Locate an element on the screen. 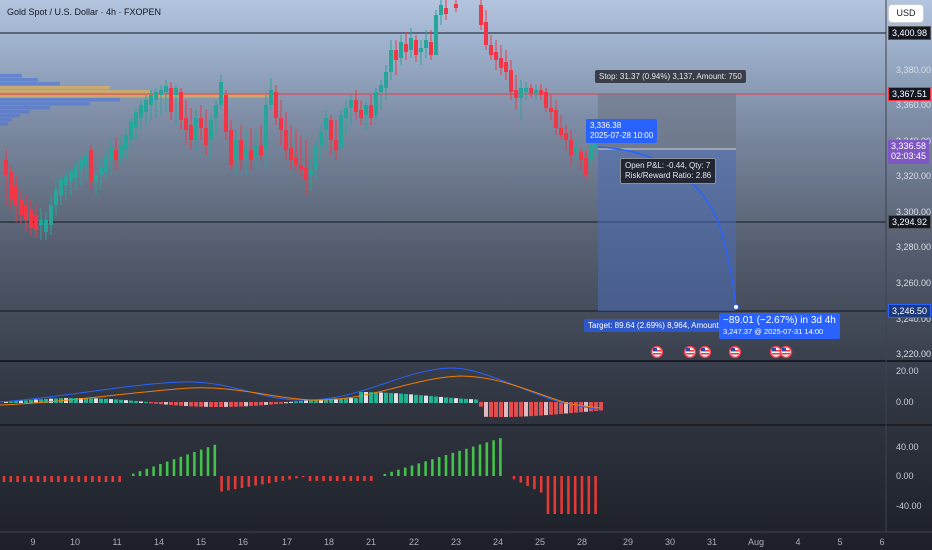  osc2-tick: 40.00 is located at coordinates (907, 447).